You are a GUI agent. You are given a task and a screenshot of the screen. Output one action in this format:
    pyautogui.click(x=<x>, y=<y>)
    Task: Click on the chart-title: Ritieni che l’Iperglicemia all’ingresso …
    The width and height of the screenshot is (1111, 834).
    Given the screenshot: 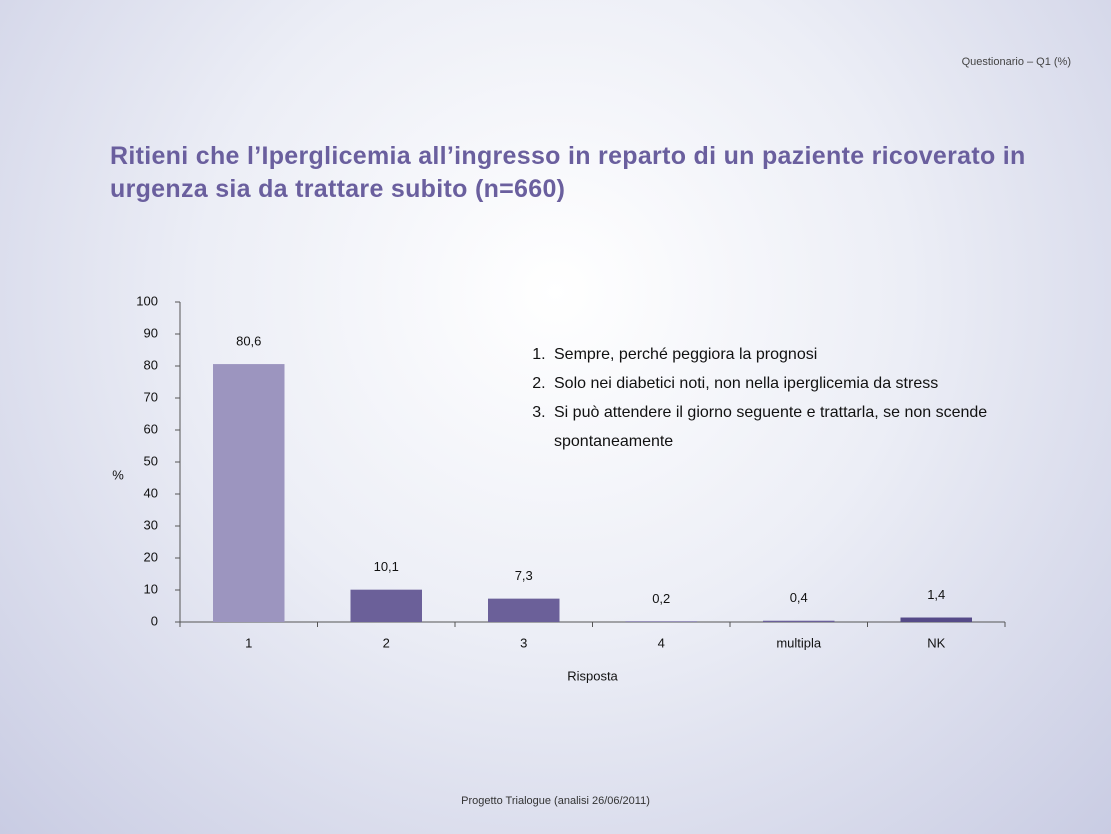 What is the action you would take?
    pyautogui.click(x=568, y=172)
    